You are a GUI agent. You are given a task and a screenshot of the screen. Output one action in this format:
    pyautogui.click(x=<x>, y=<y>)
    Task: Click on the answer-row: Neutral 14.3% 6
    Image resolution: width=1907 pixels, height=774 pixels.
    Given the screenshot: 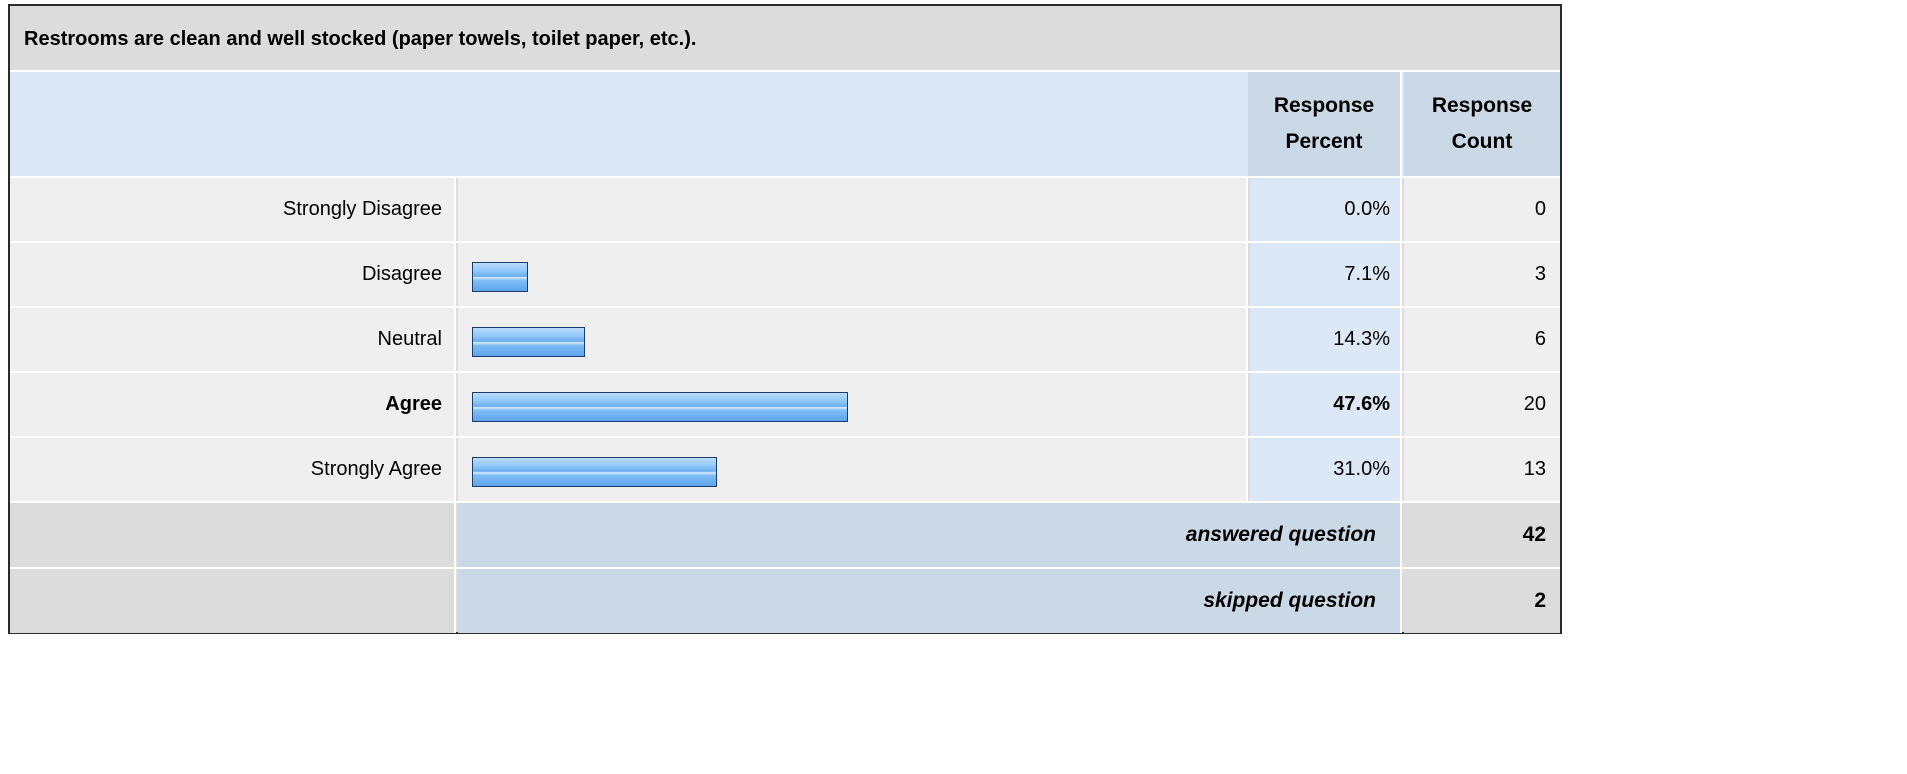 What is the action you would take?
    pyautogui.click(x=785, y=340)
    